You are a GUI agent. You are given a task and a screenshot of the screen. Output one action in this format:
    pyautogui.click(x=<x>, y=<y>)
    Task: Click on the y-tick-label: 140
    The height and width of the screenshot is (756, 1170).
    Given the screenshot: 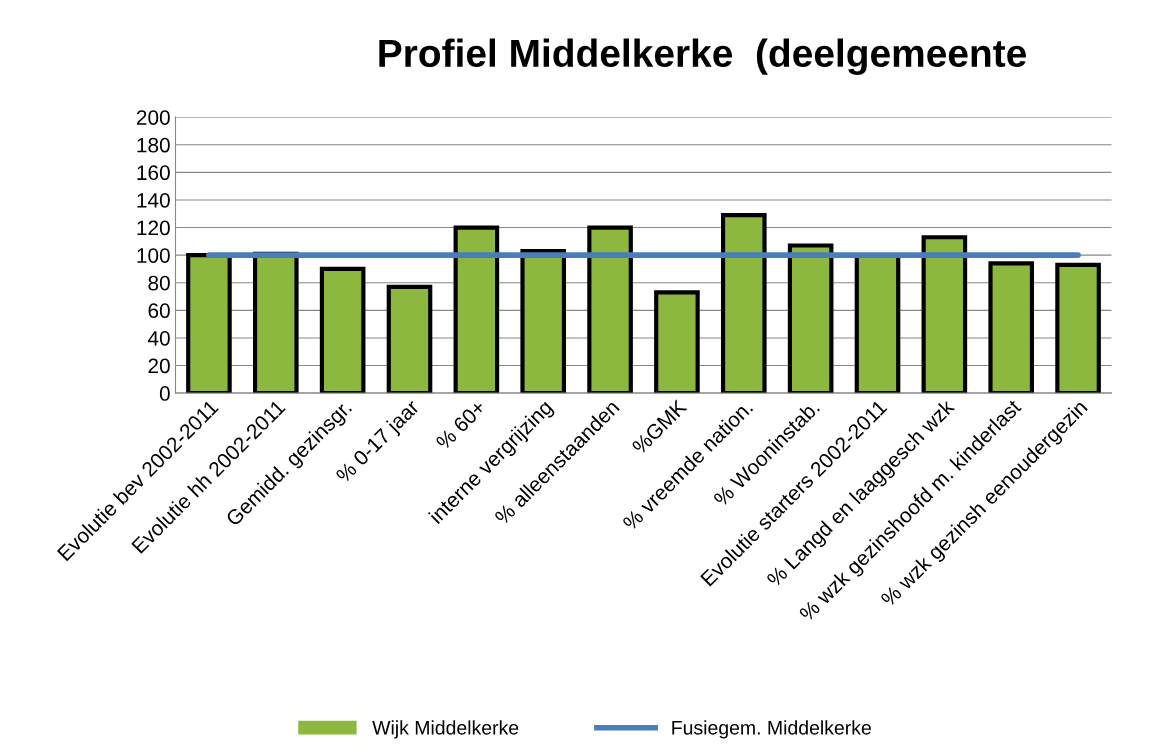 What is the action you would take?
    pyautogui.click(x=153, y=200)
    